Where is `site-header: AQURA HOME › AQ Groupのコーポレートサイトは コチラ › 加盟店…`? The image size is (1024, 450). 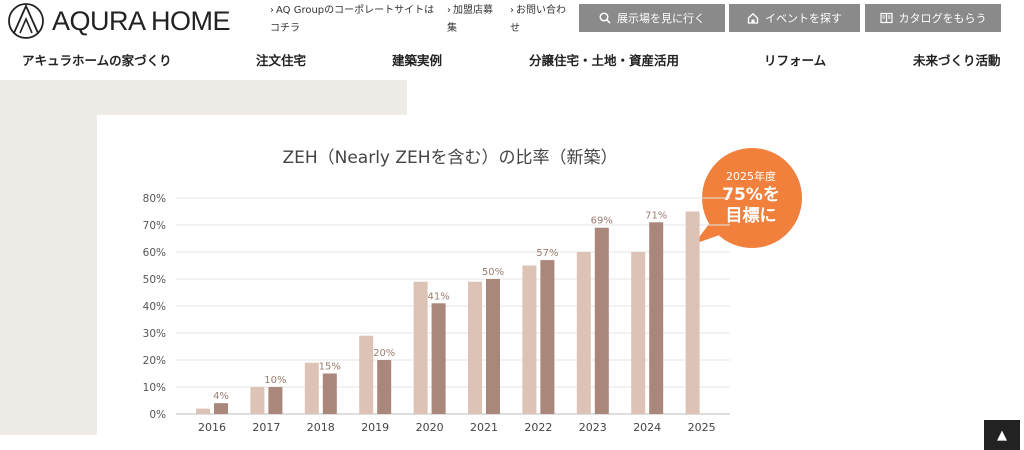
site-header: AQURA HOME › AQ Groupのコーポレートサイトは コチラ › 加盟店… is located at coordinates (512, 21).